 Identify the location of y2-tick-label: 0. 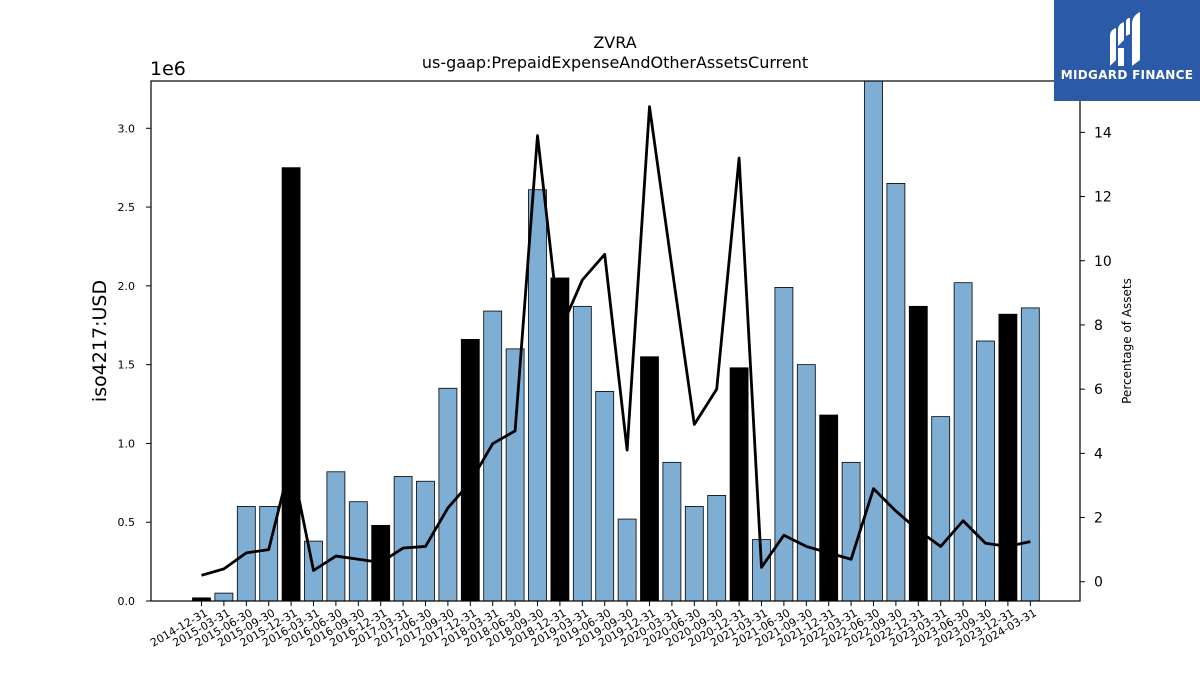
(1098, 583).